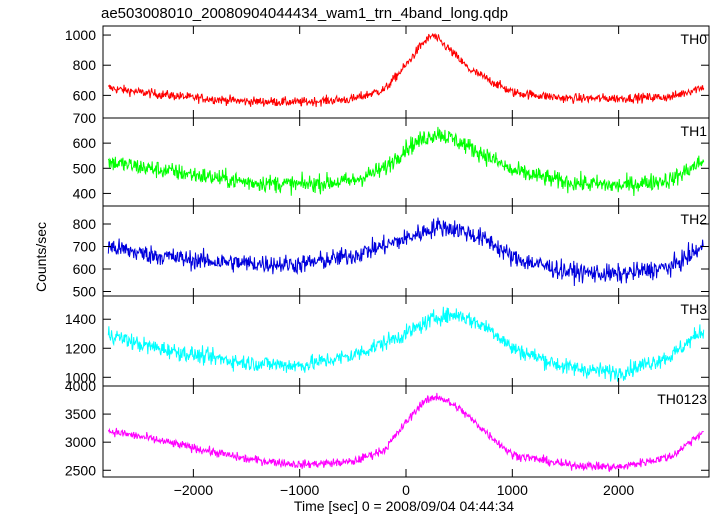 The image size is (717, 516). What do you see at coordinates (682, 399) in the screenshot?
I see `panel-label: TH0123` at bounding box center [682, 399].